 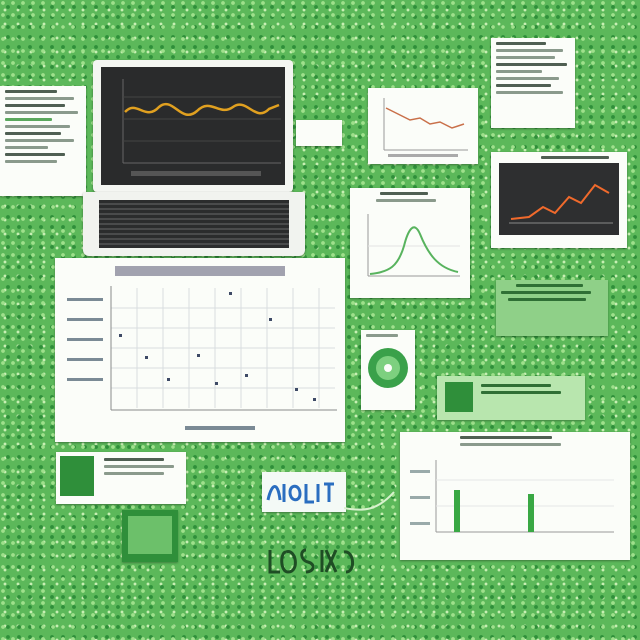 I want to click on folder-icon, so click(x=459, y=397).